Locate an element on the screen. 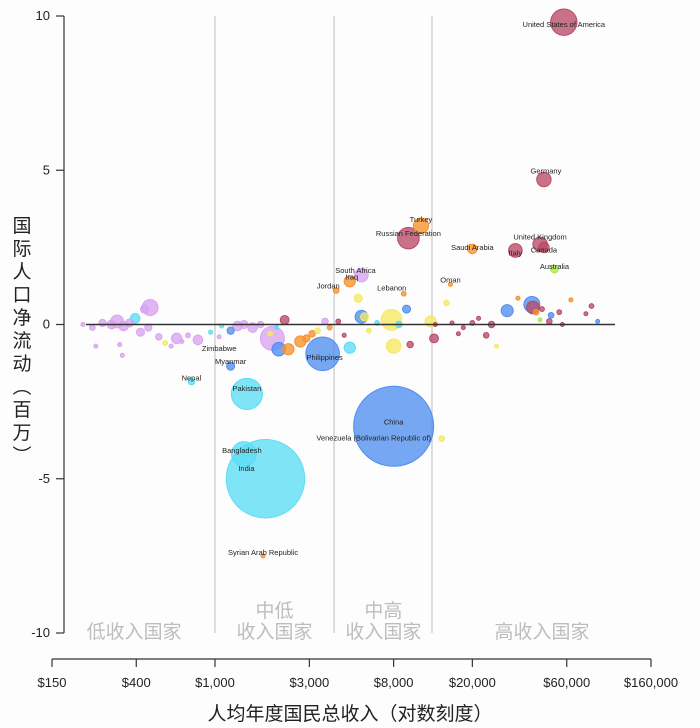 The width and height of the screenshot is (700, 728). country-label: Canada is located at coordinates (544, 249).